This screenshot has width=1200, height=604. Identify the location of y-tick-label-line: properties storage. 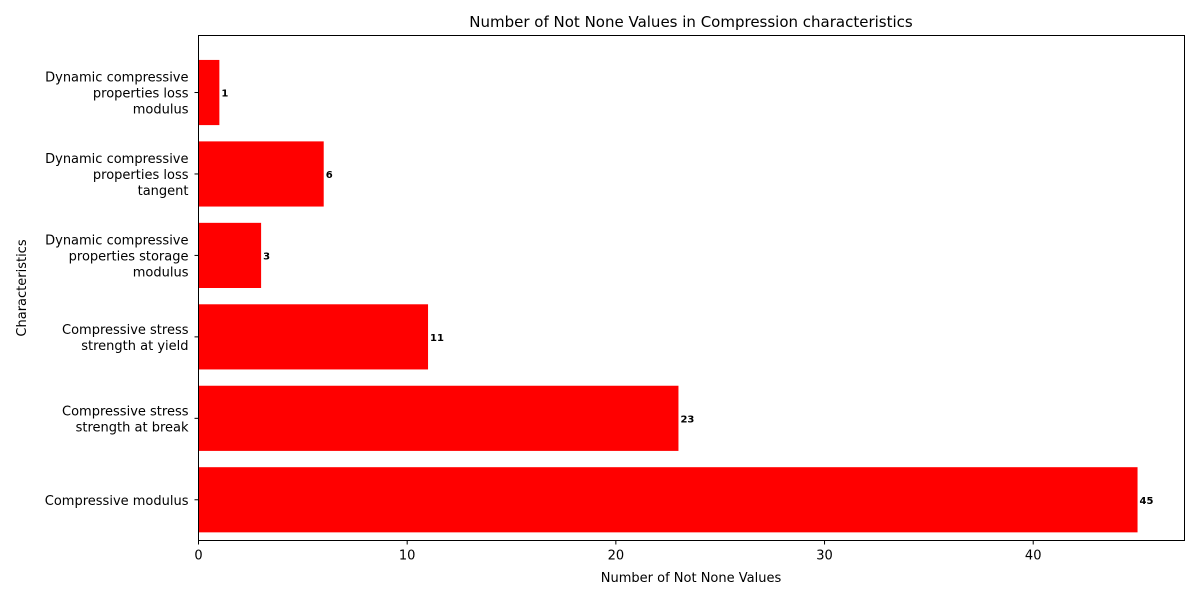
(129, 256).